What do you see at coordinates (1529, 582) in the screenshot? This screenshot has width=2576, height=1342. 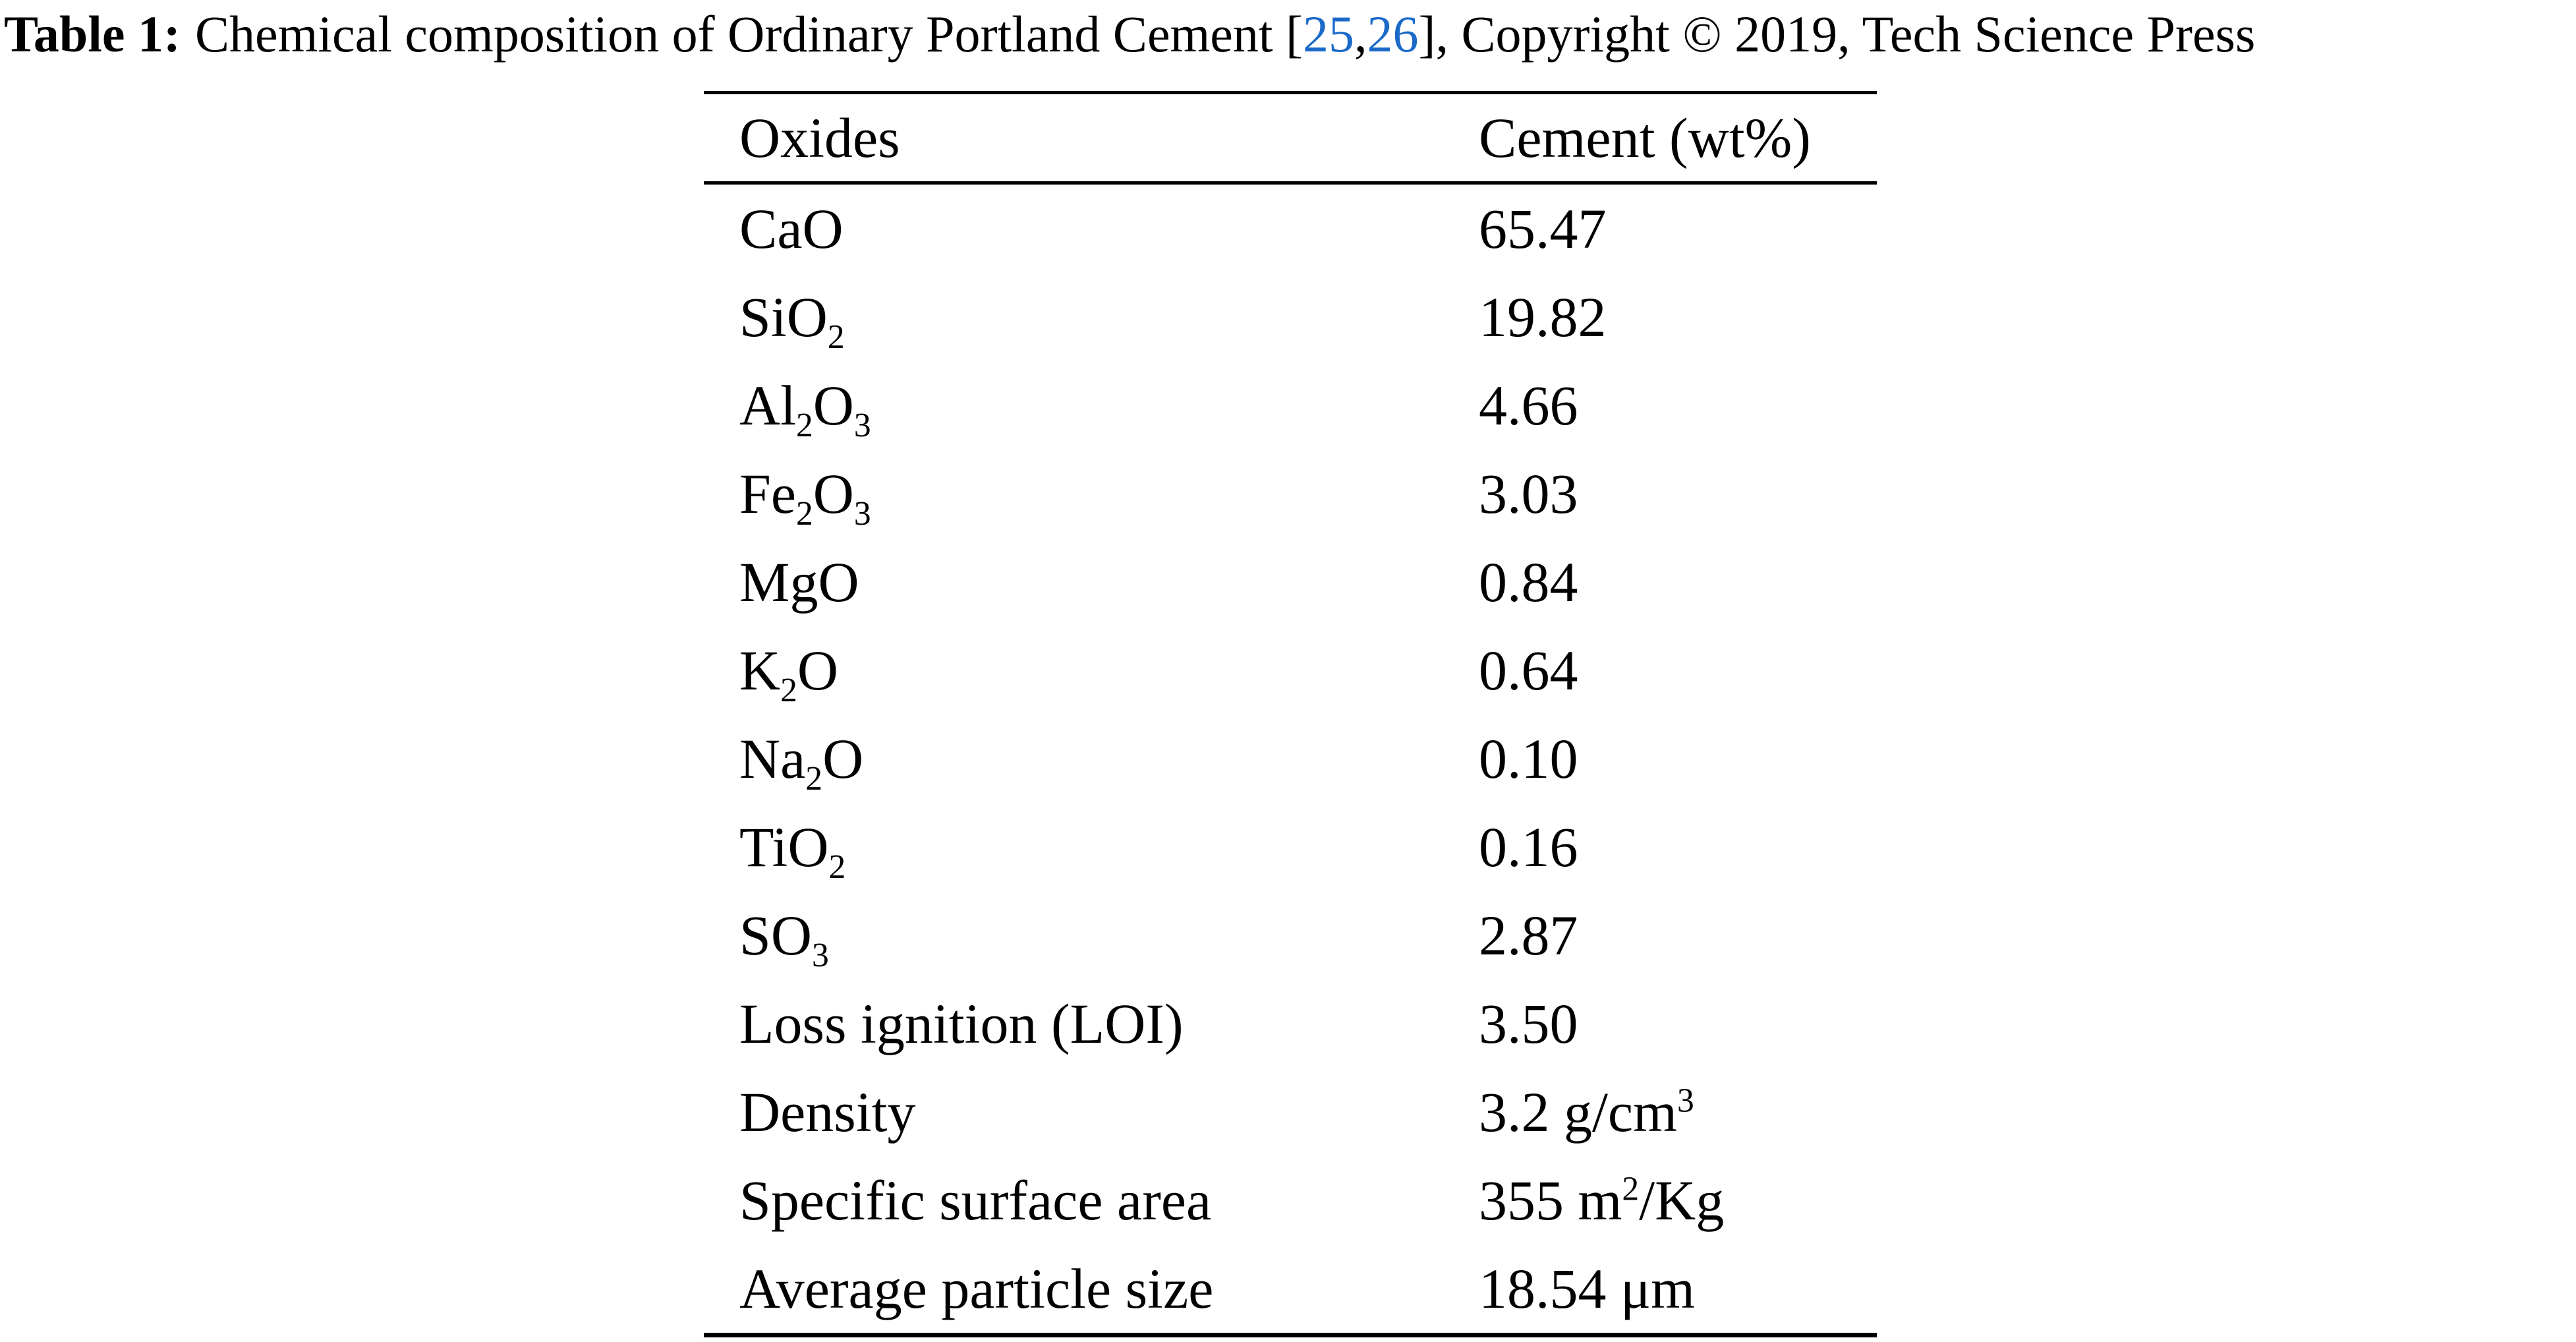 I see `value-cell: 0.84` at bounding box center [1529, 582].